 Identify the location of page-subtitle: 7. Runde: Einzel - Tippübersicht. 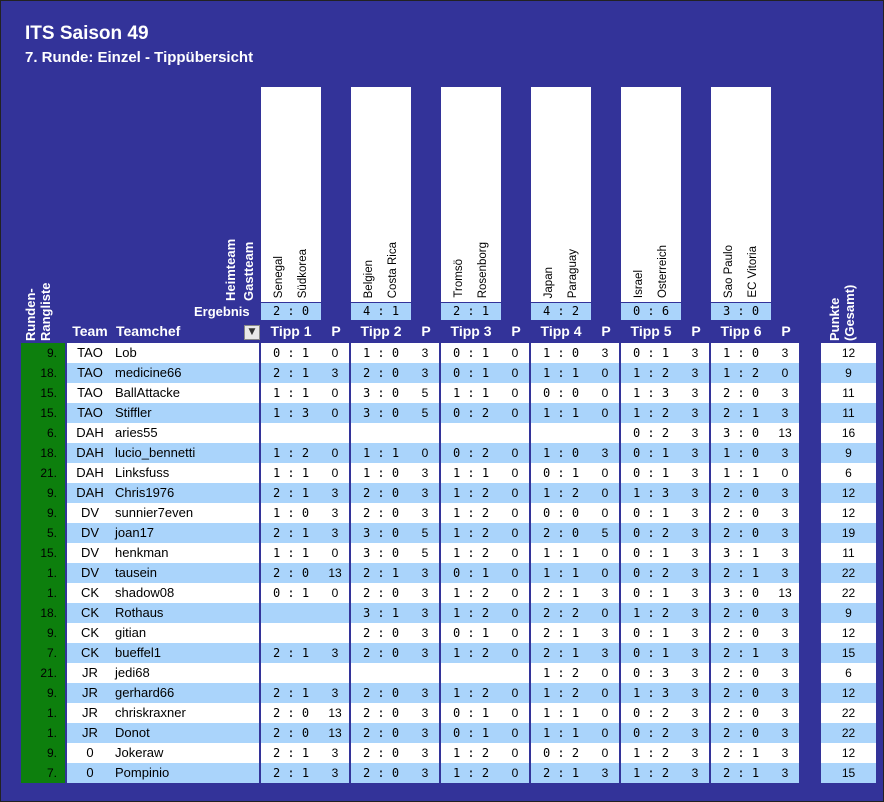
(139, 57).